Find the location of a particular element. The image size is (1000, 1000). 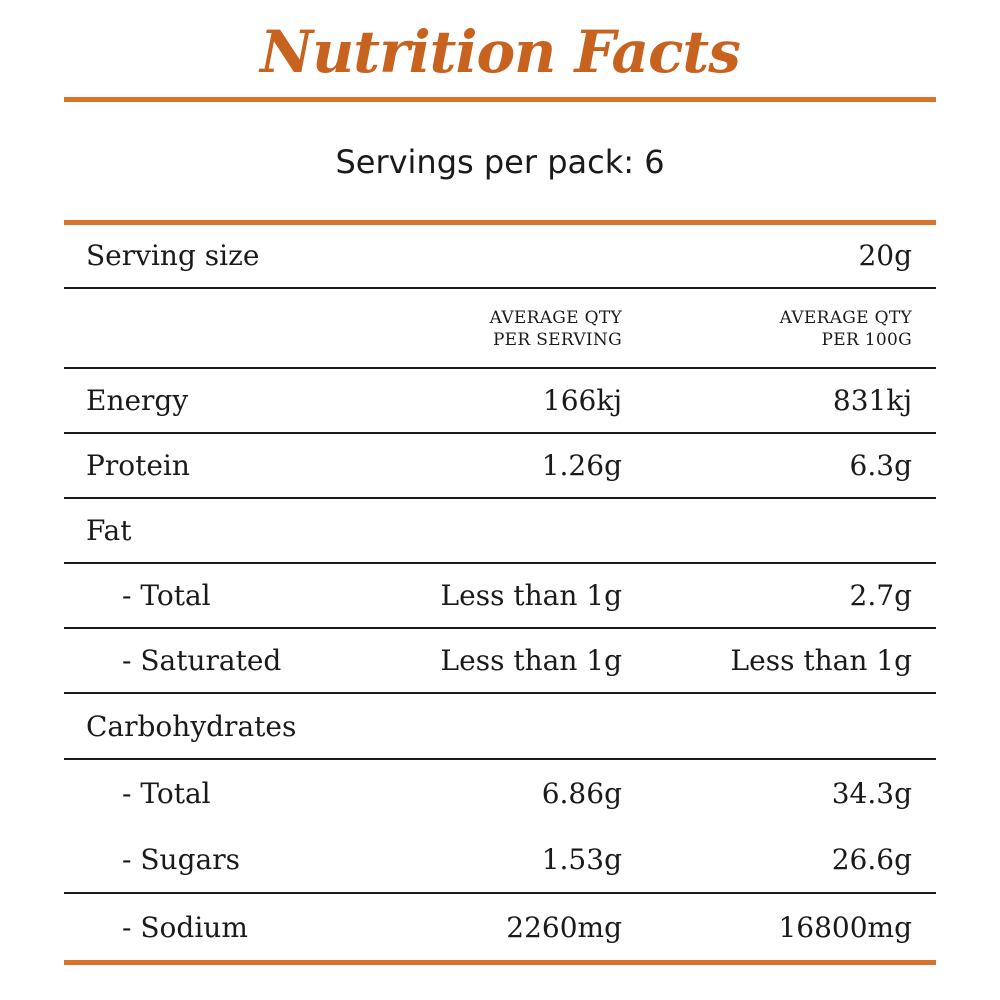

sugars-label: - Sugars is located at coordinates (181, 859).